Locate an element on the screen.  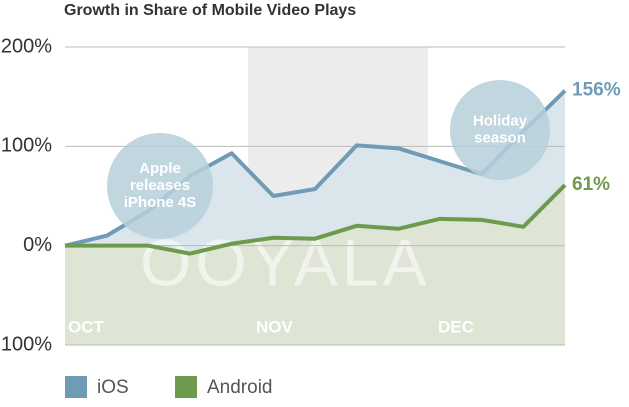
annotation: Holiday season is located at coordinates (500, 129).